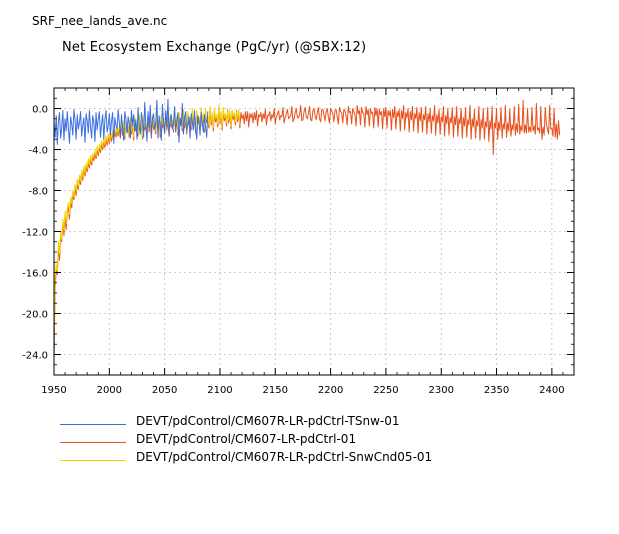 This screenshot has height=534, width=619. Describe the element at coordinates (330, 390) in the screenshot. I see `x-tick-label: 2200` at that location.